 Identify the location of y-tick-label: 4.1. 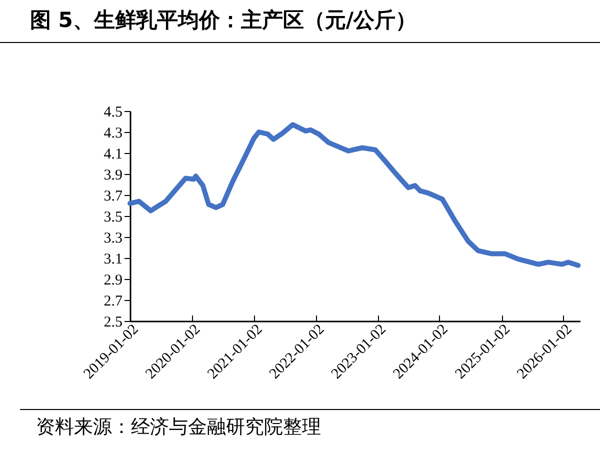
(113, 154).